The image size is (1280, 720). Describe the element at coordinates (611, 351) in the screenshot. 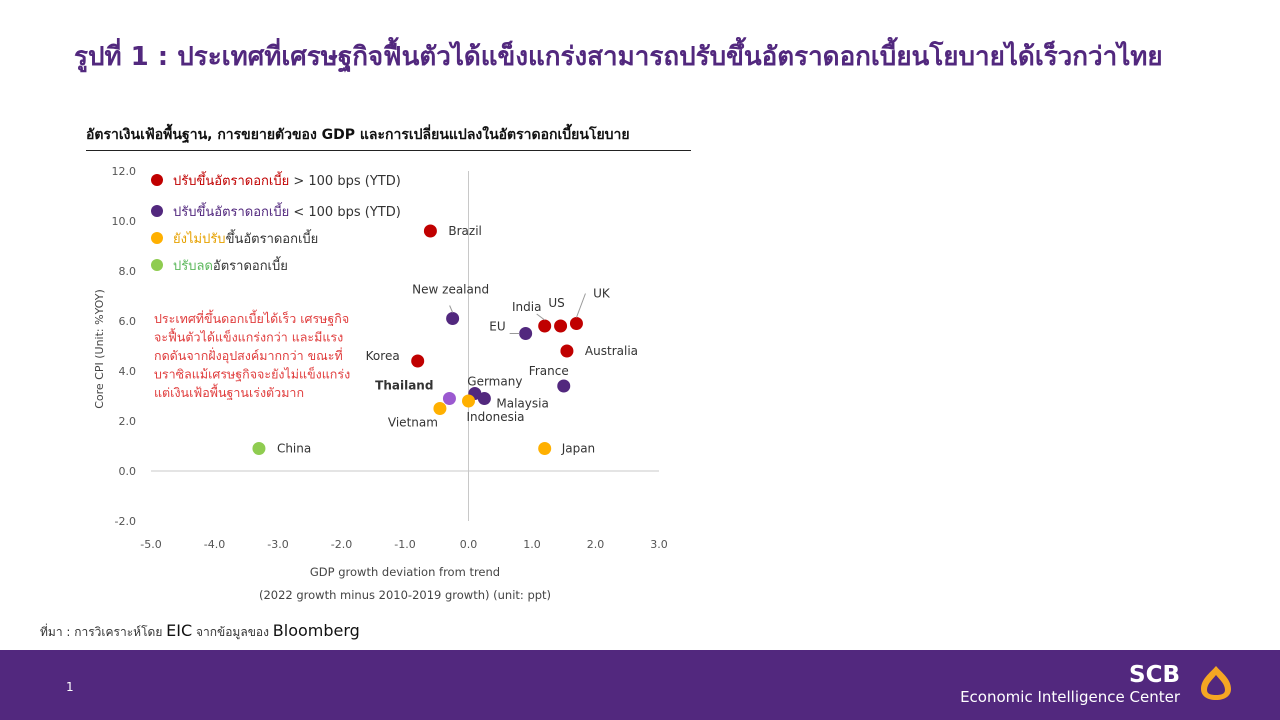

I see `point-label: Australia` at that location.